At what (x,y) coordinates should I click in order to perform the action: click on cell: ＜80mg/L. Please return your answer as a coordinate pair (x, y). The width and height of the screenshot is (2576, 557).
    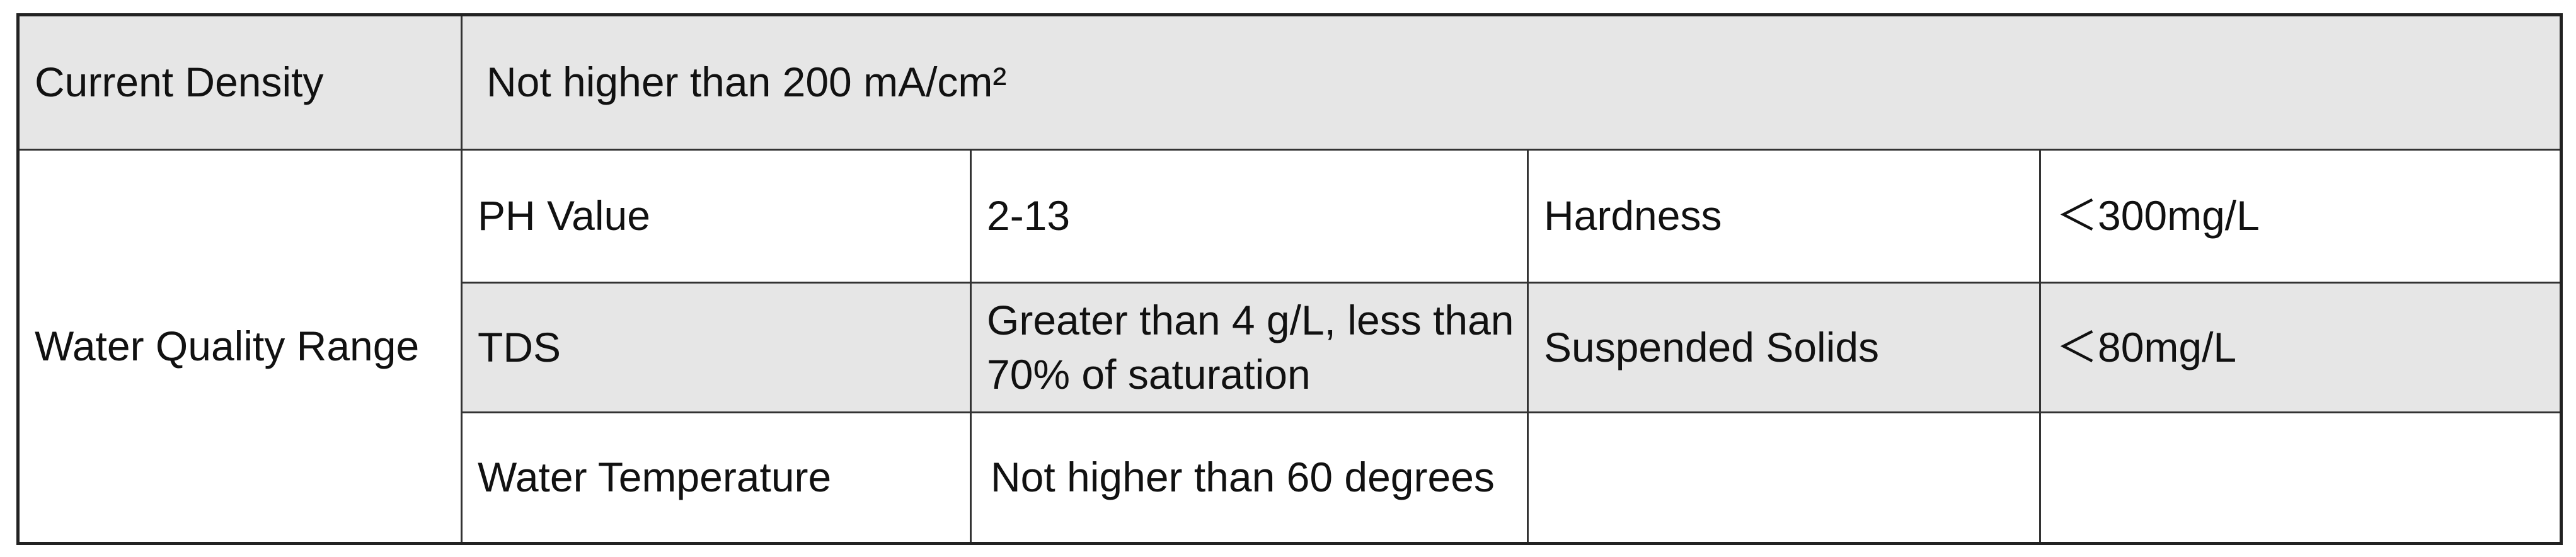
    Looking at the image, I should click on (2300, 347).